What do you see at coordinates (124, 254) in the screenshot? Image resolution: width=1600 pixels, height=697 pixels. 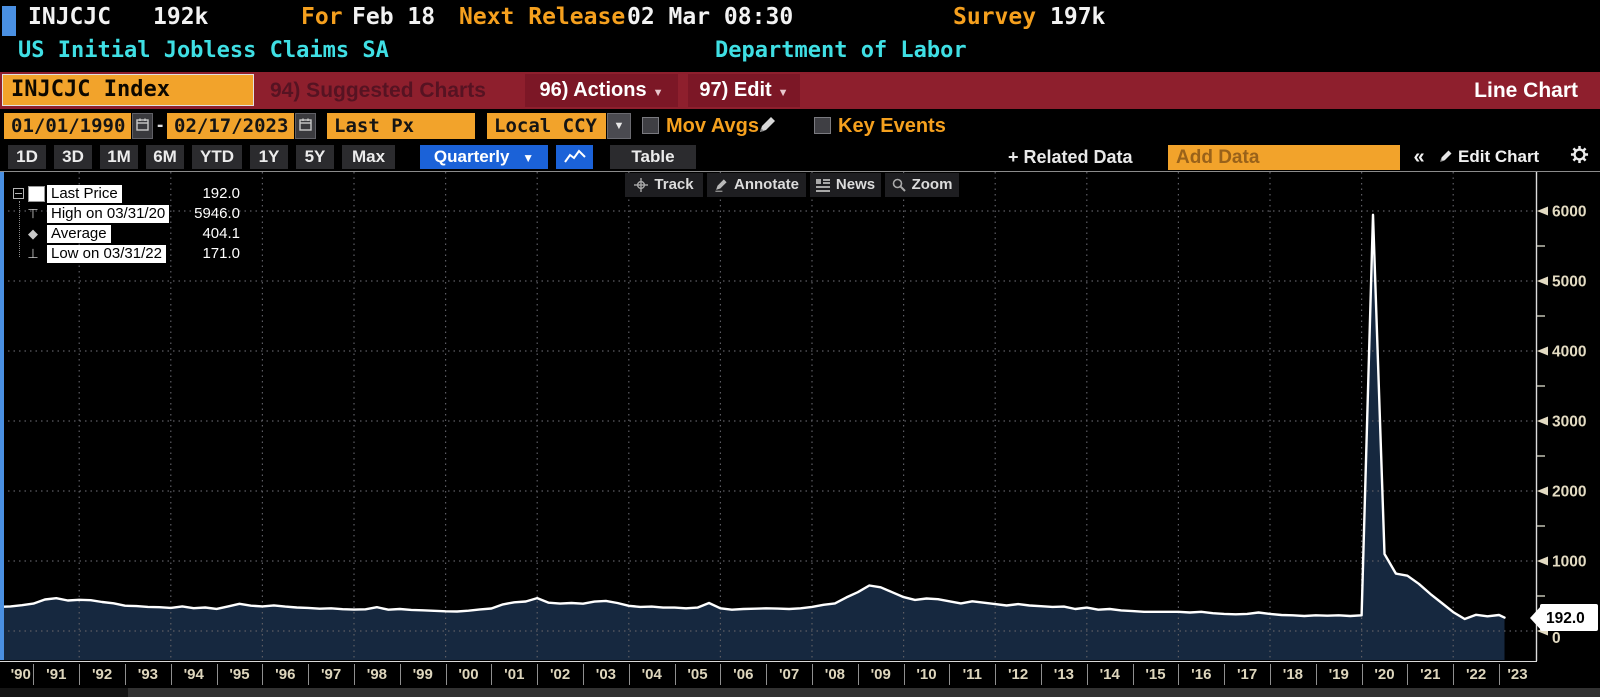 I see `legend-item: ⊥ Low on 03/31/22 171.0` at bounding box center [124, 254].